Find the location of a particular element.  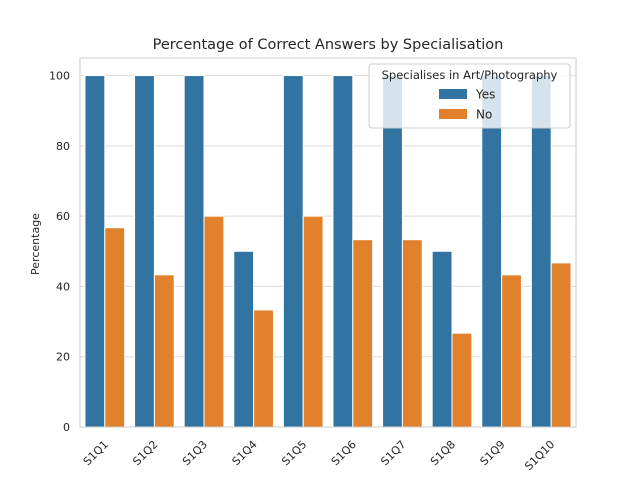

bar-no-s1q6 is located at coordinates (363, 333).